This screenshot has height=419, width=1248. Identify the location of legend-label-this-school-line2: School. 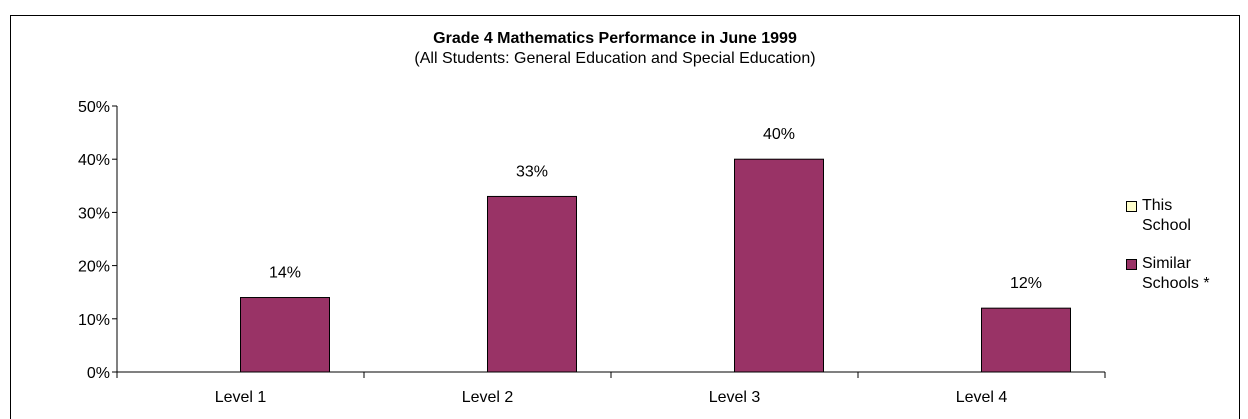
(1166, 225).